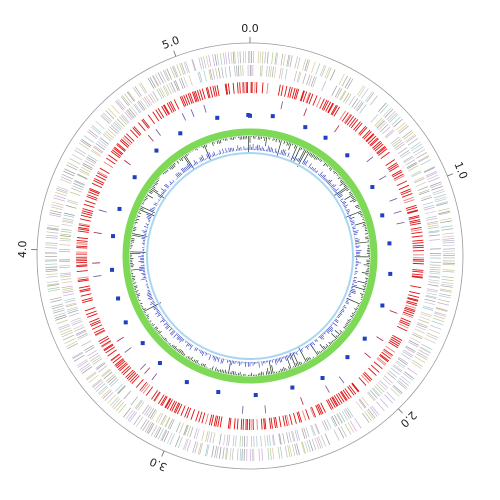  What do you see at coordinates (175, 53) in the screenshot?
I see `tick-mark` at bounding box center [175, 53].